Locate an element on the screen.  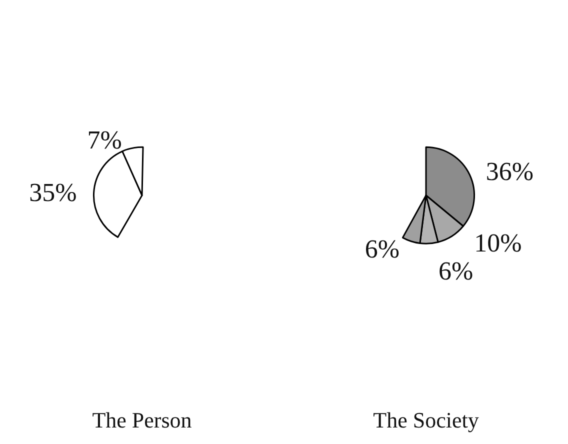
data-label: 35% is located at coordinates (53, 192).